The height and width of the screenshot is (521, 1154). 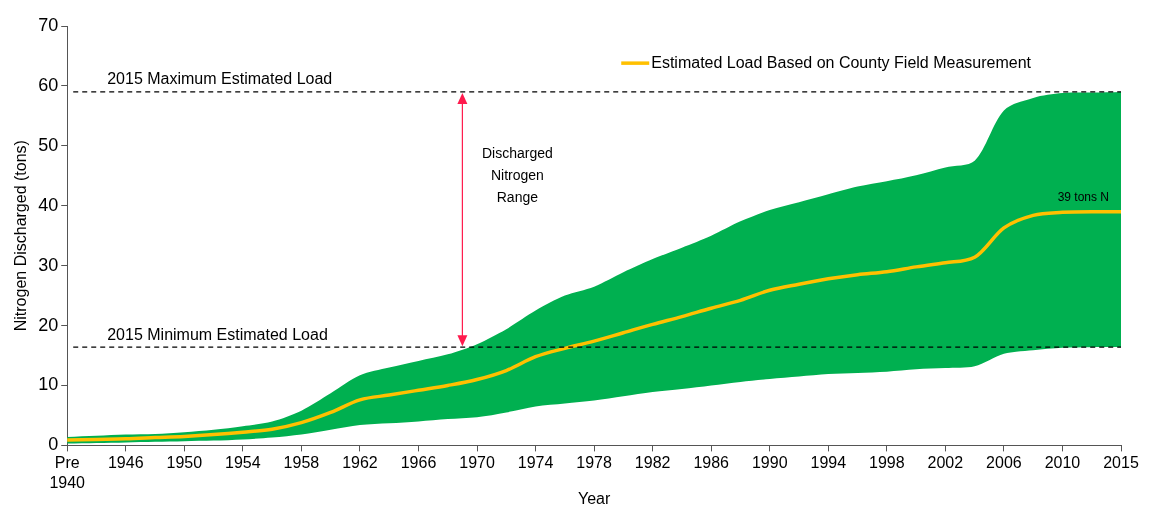 I want to click on annotation: Discharged Nitrogen Range, so click(x=517, y=174).